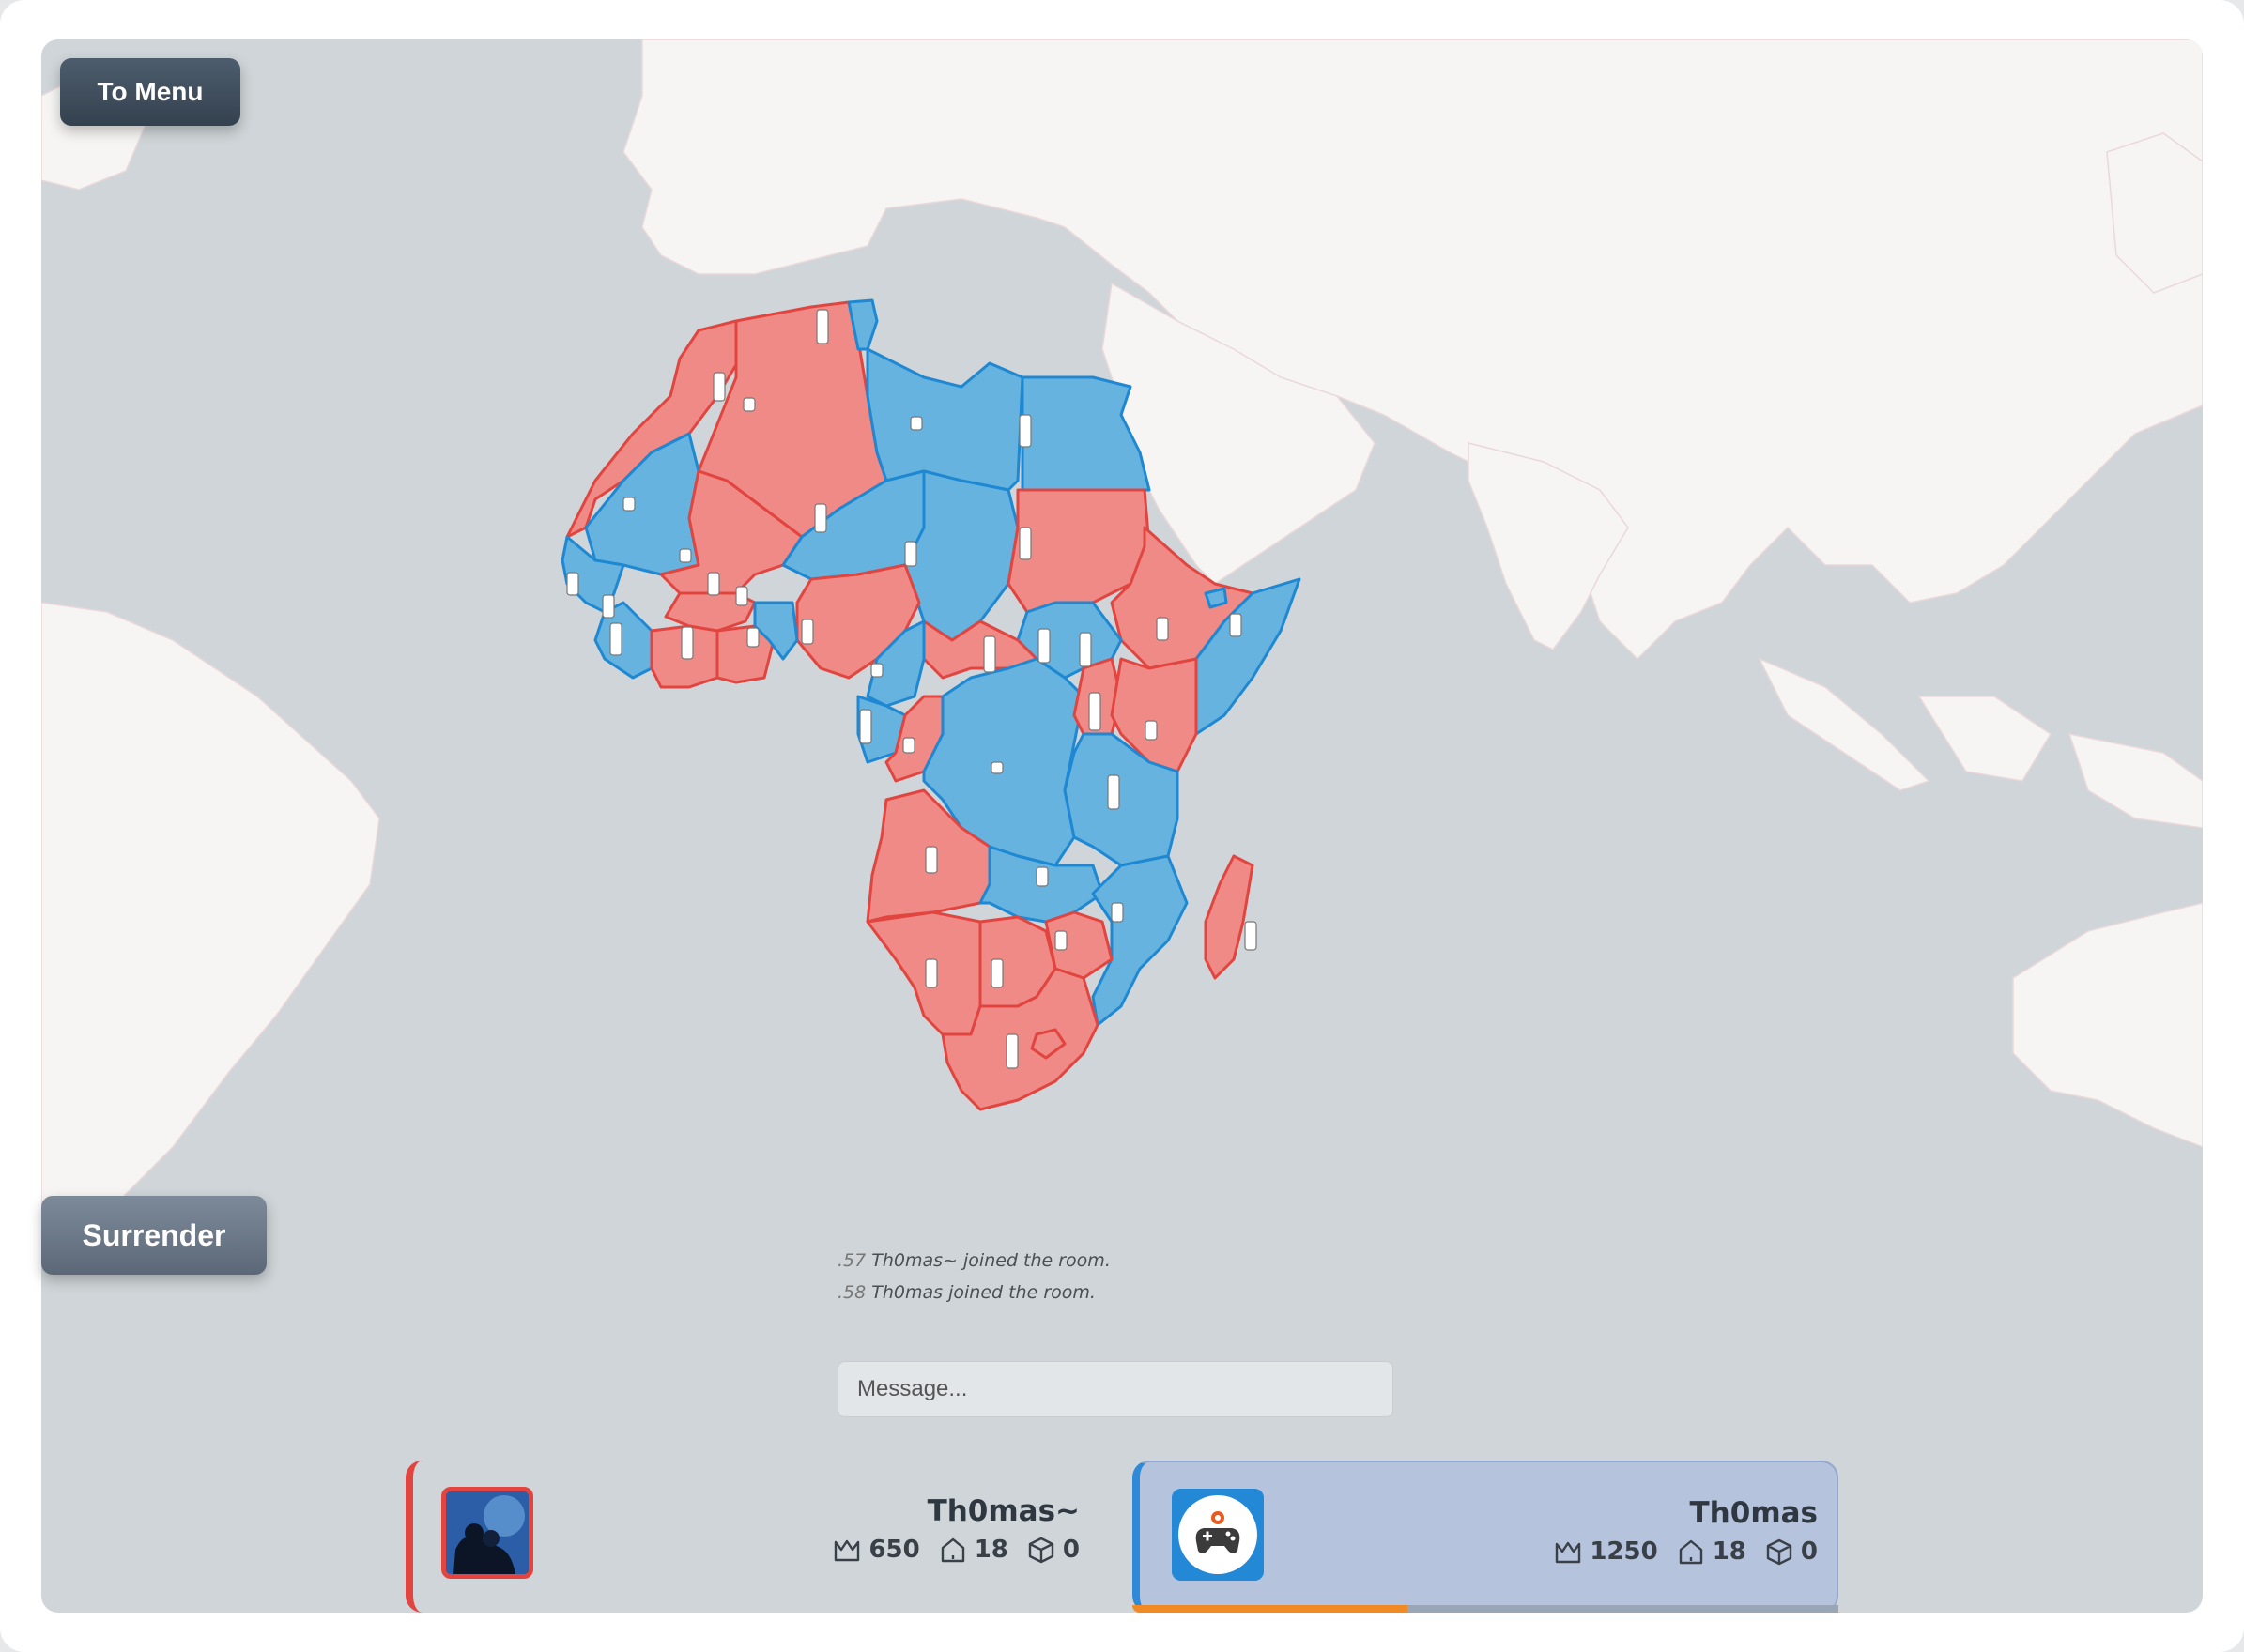 Image resolution: width=2244 pixels, height=1652 pixels. I want to click on player-card-self: Th0mas 1250 18 0, so click(1485, 1537).